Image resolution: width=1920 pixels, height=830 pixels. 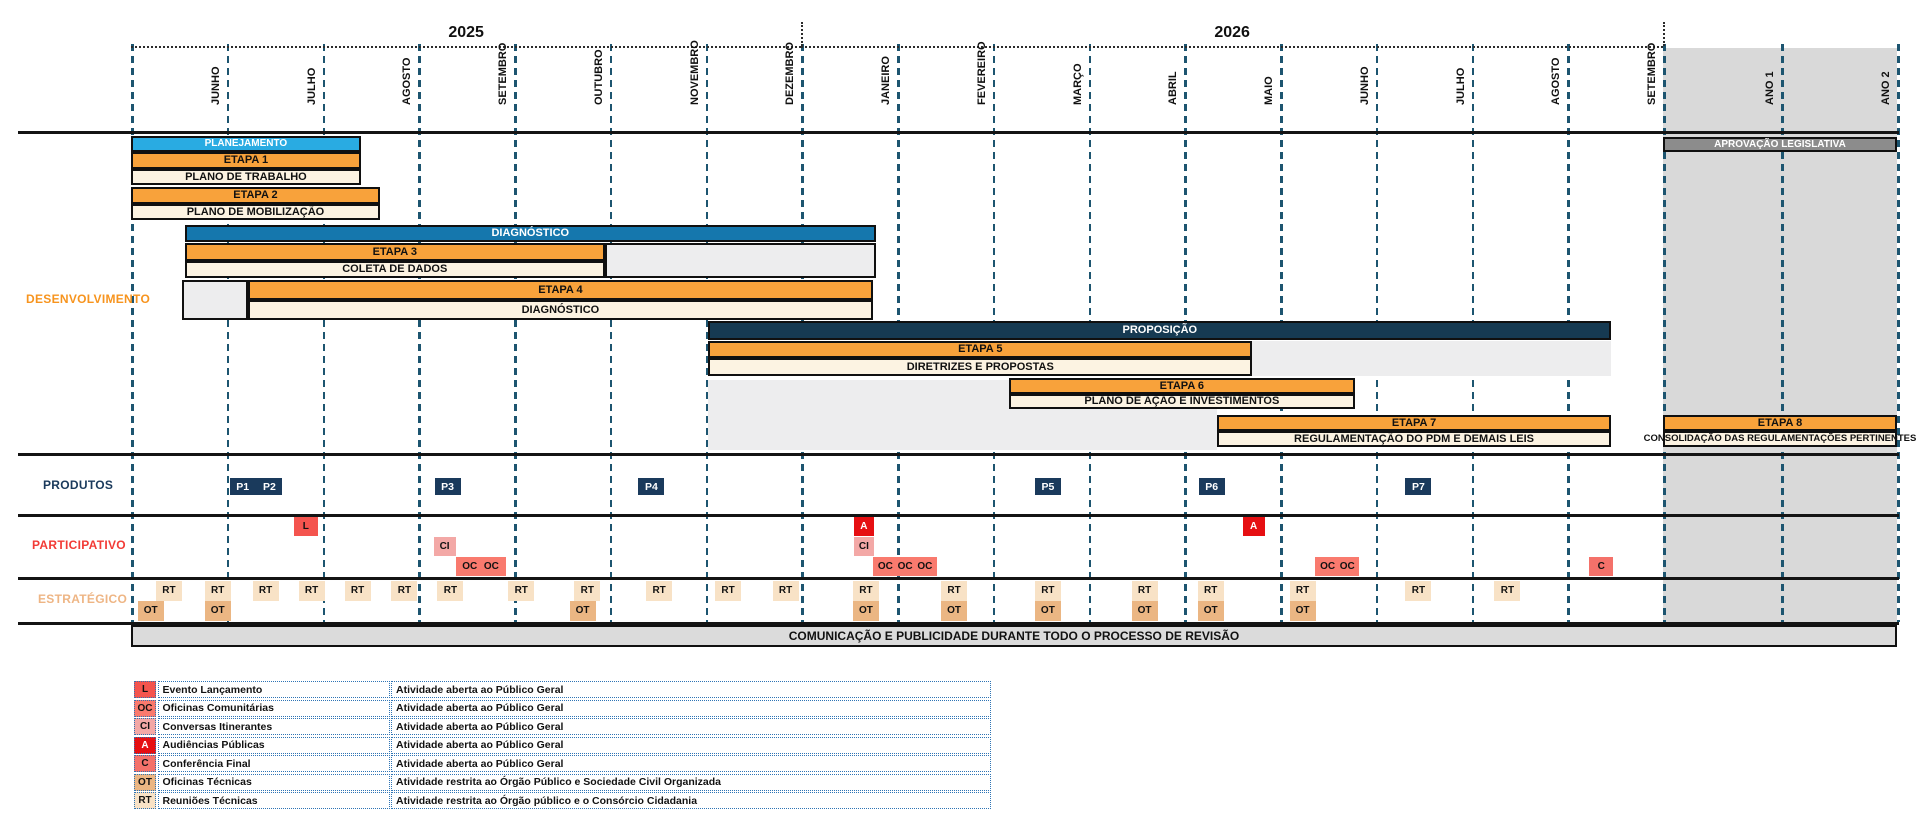 I want to click on event-c: C, so click(x=1601, y=566).